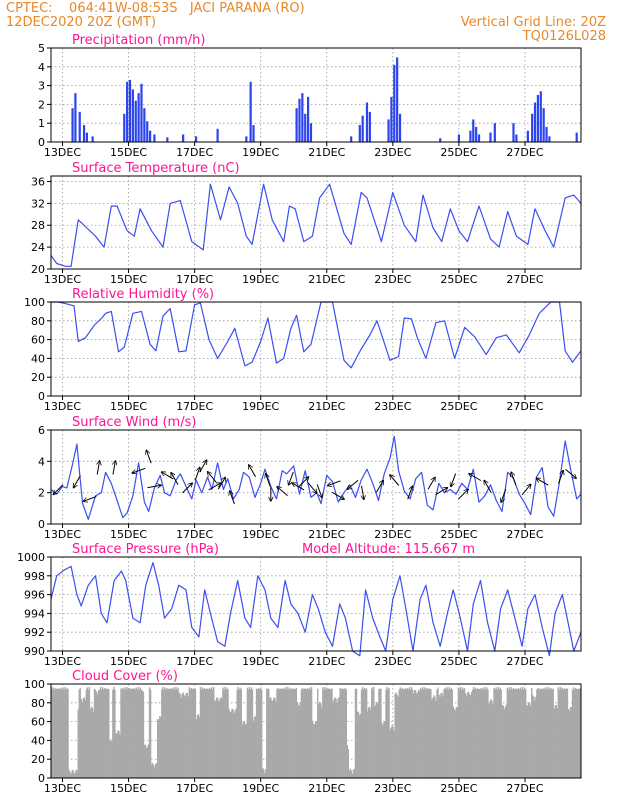  Describe the element at coordinates (143, 294) in the screenshot. I see `panel-title: Relative Humidity (%)` at that location.